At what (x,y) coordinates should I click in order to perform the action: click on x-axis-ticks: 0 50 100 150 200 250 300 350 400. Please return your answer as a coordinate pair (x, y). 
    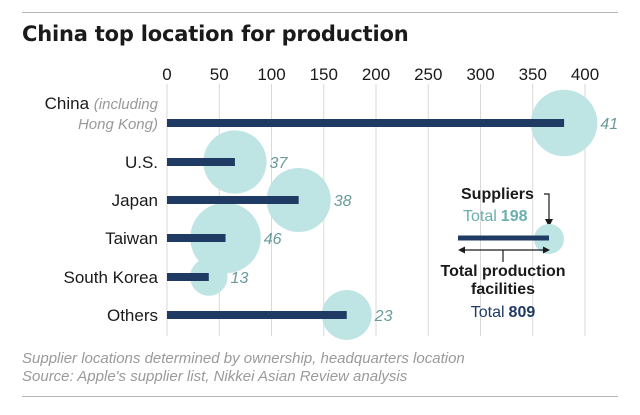
    Looking at the image, I should click on (380, 74).